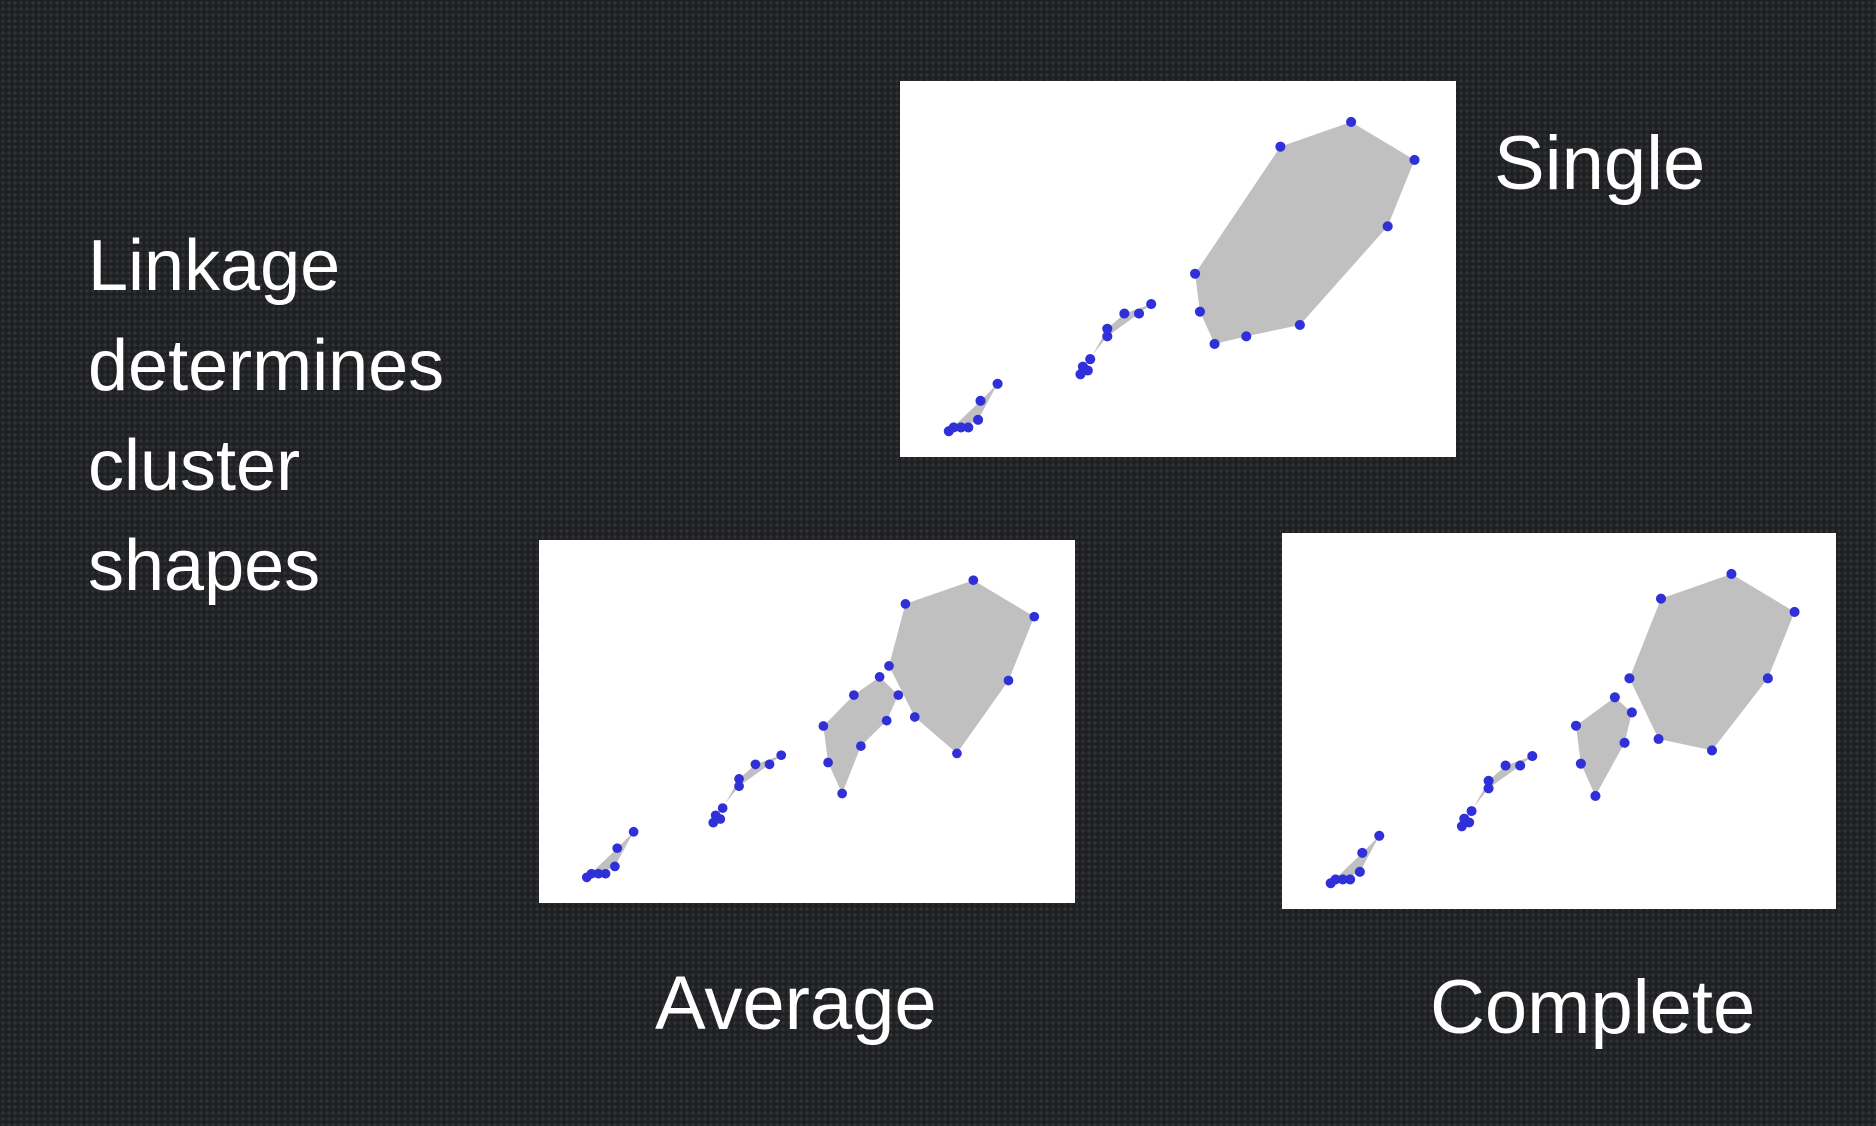  I want to click on heading-line: cluster, so click(194, 466).